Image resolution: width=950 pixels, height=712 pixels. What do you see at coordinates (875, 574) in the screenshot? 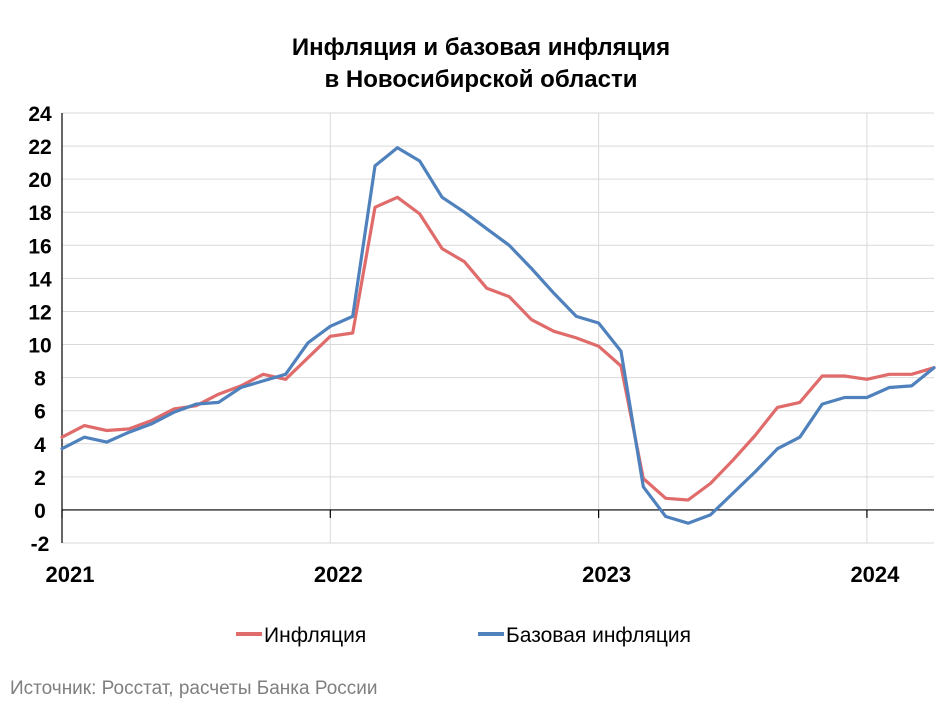
I see `x-tick-label: 2024` at bounding box center [875, 574].